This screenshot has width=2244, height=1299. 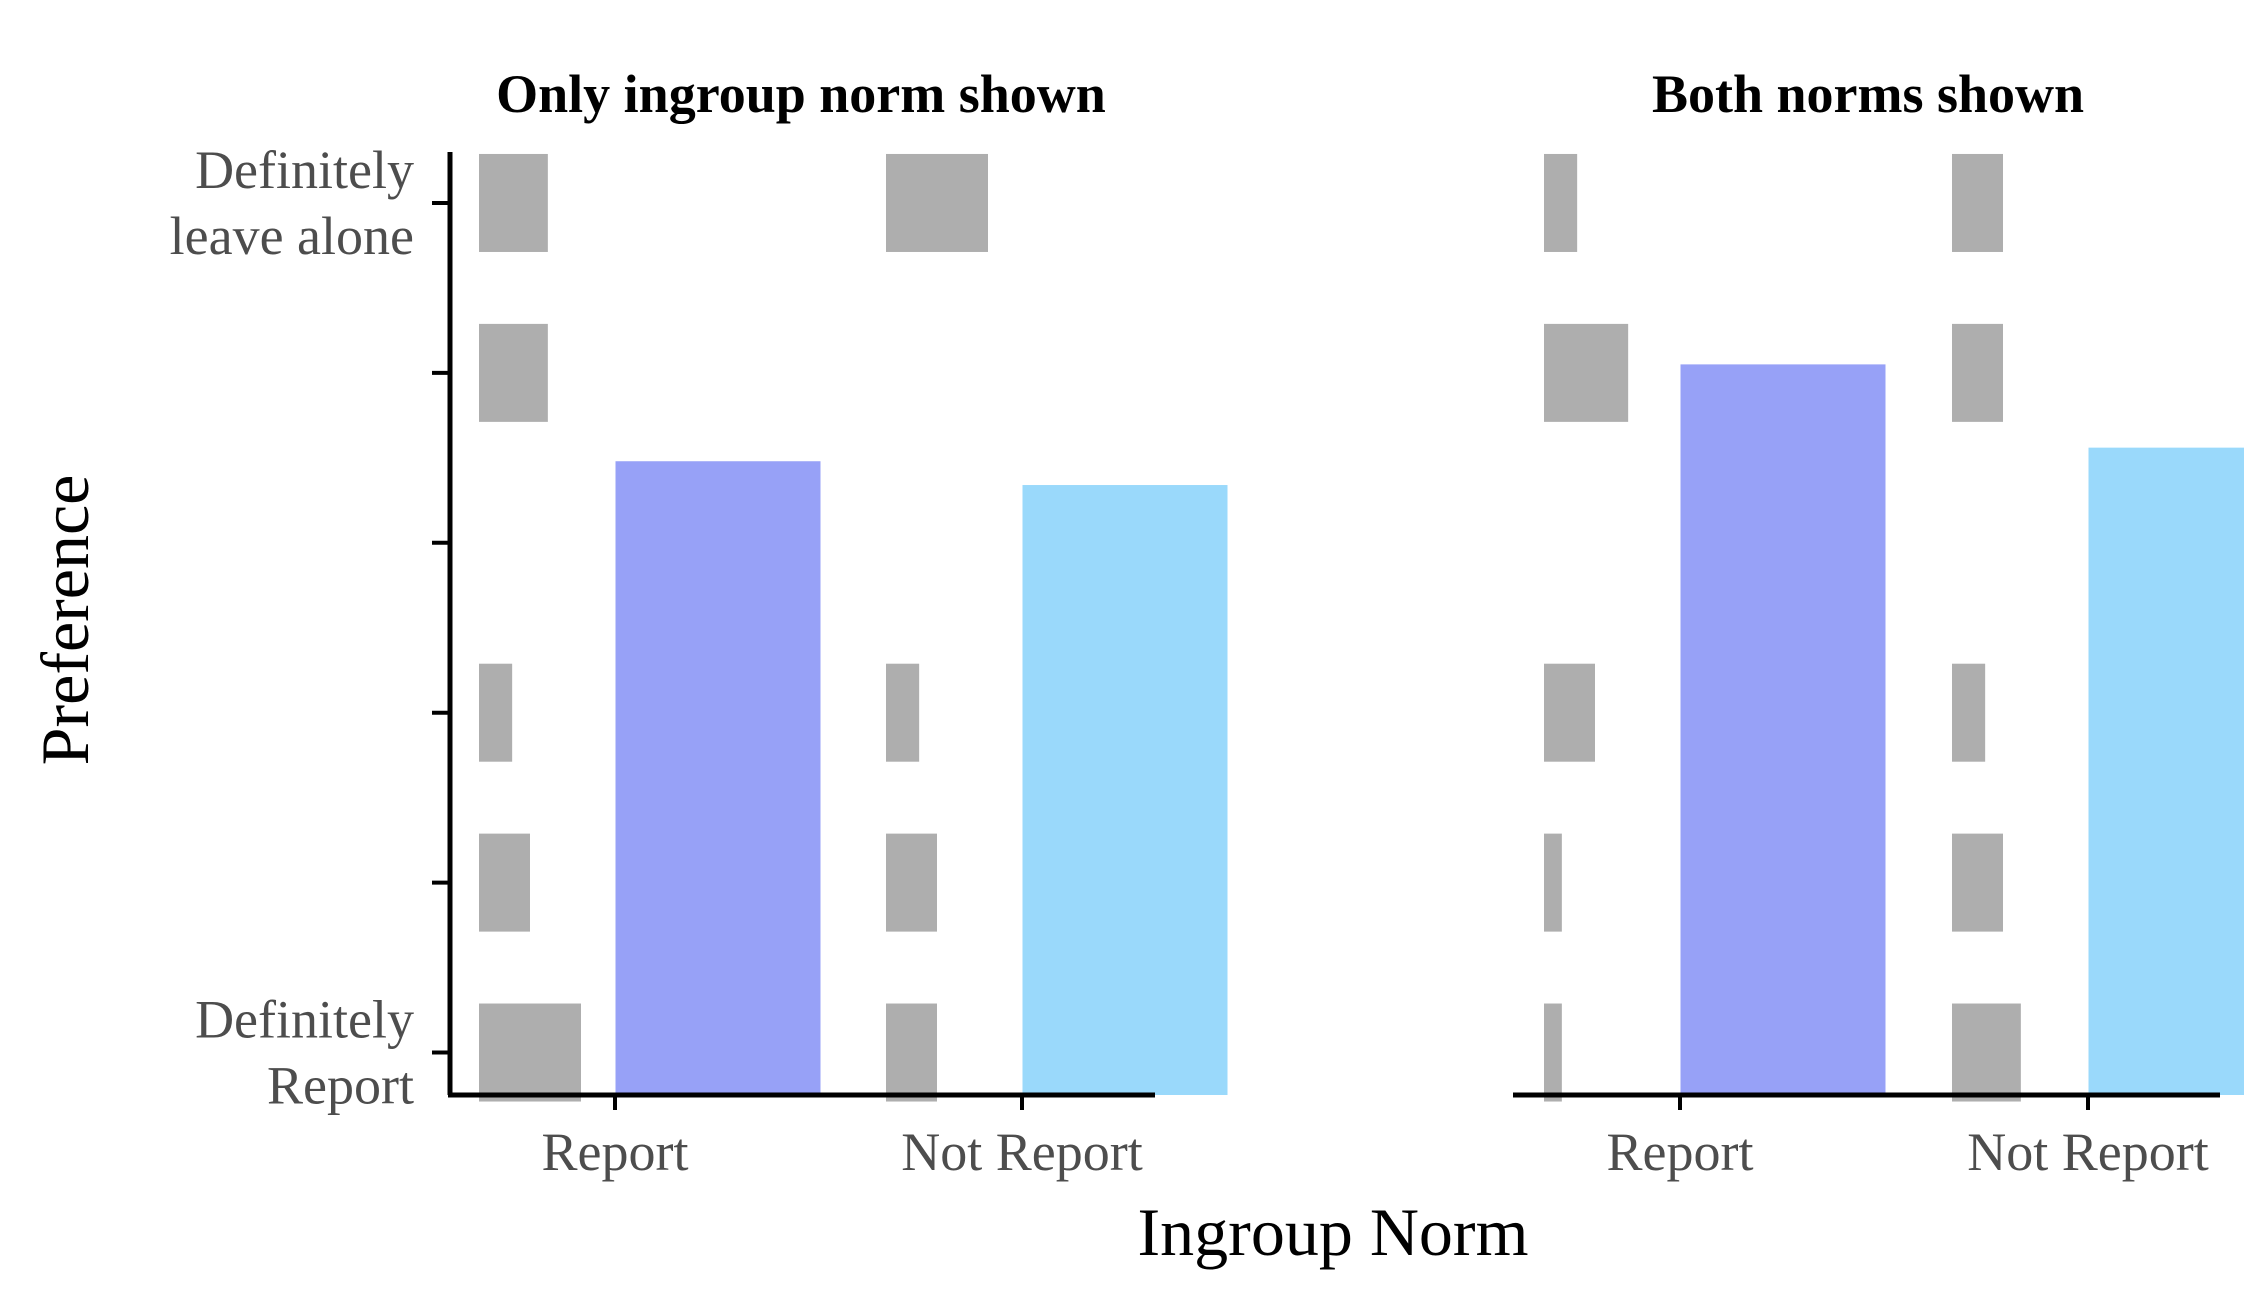 What do you see at coordinates (304, 1053) in the screenshot?
I see `y-tick-label: Definitely Report` at bounding box center [304, 1053].